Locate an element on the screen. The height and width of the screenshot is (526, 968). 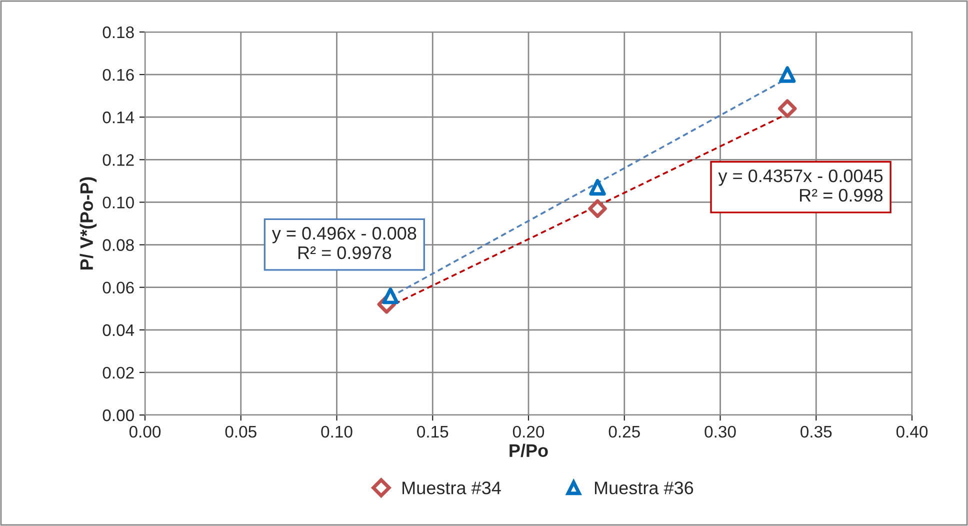
x-tick-label: 0.20 is located at coordinates (528, 432).